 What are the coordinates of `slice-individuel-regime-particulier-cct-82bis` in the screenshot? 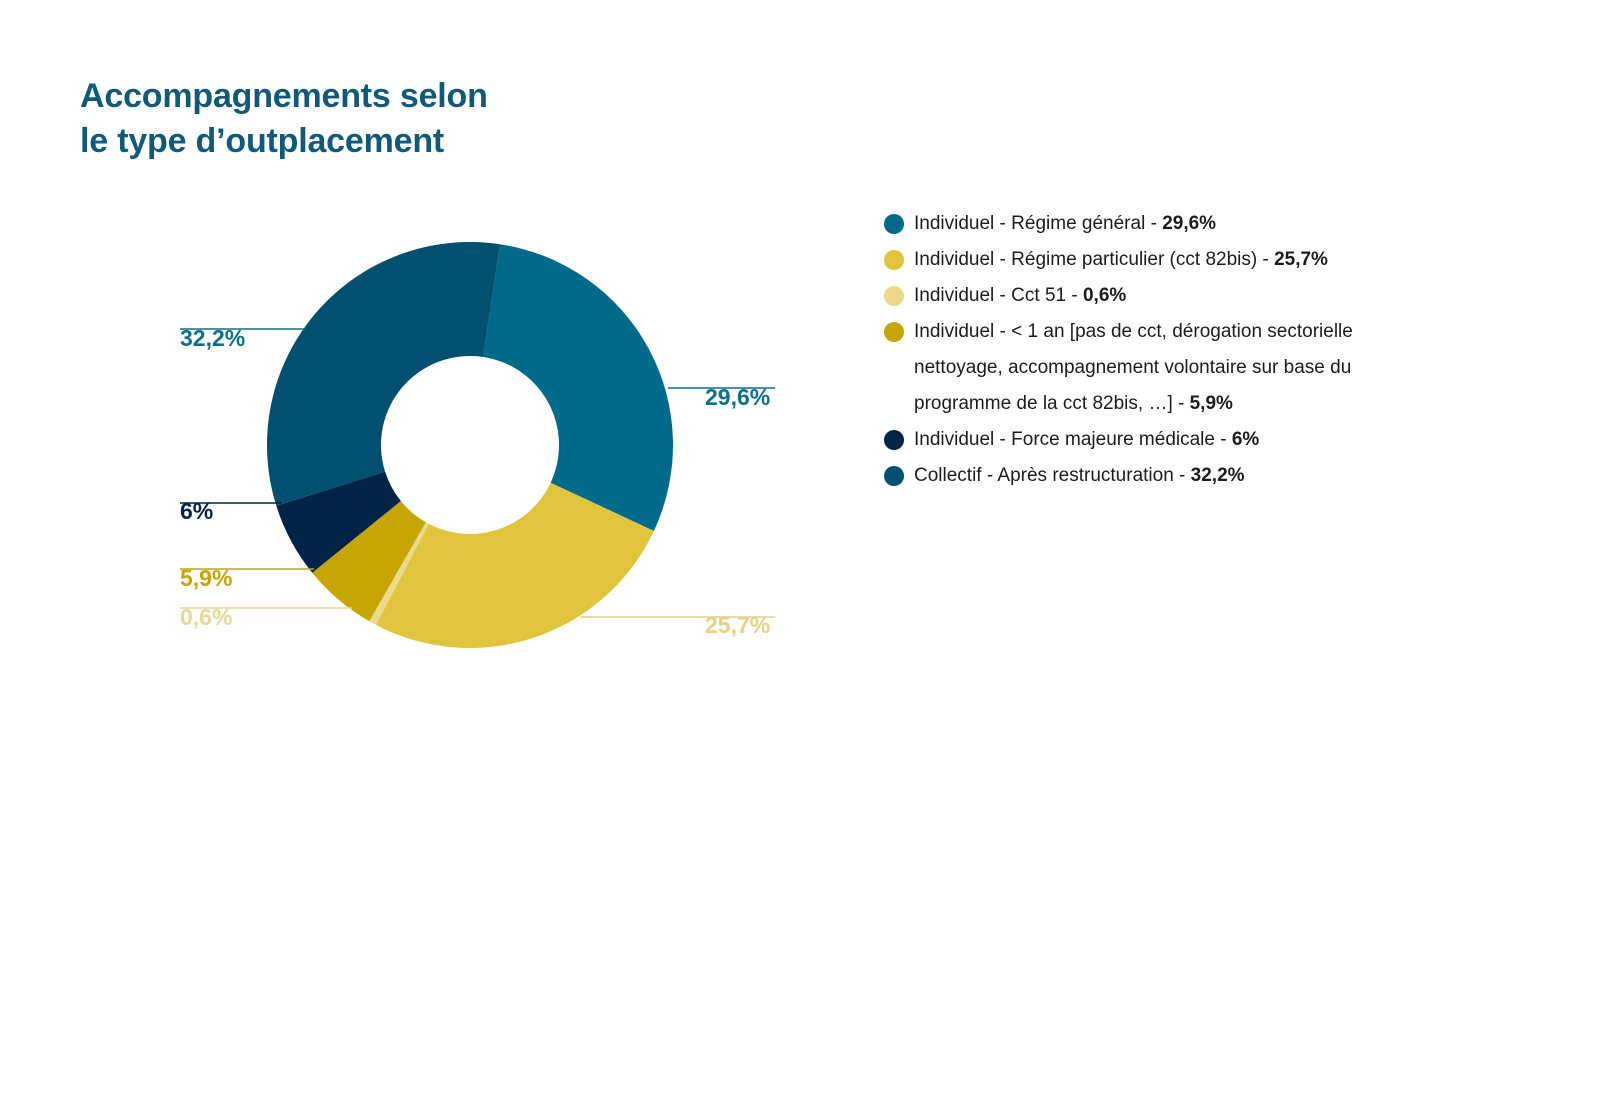 It's located at (515, 565).